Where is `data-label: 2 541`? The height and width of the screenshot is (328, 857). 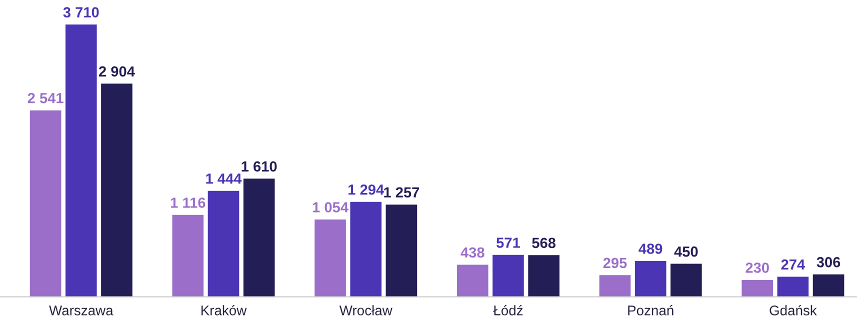 data-label: 2 541 is located at coordinates (46, 98).